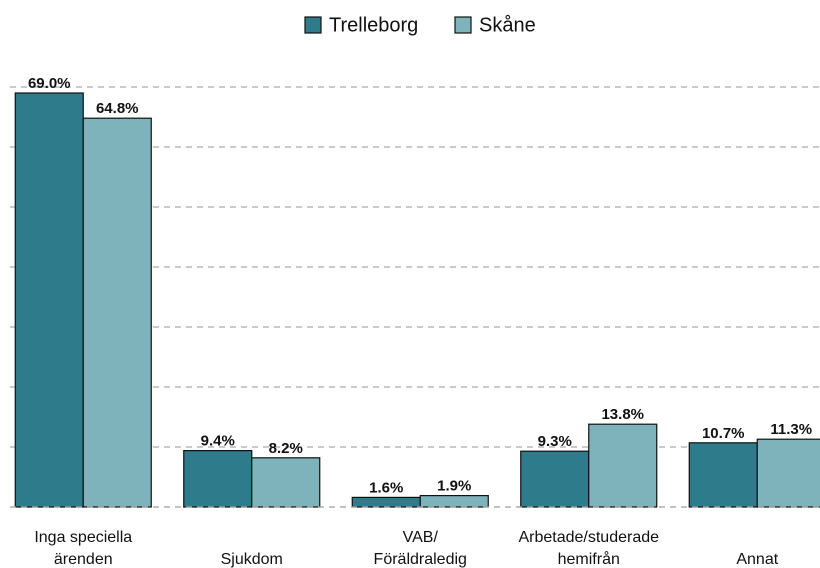 This screenshot has width=820, height=568. I want to click on legend-label: Skåne, so click(507, 25).